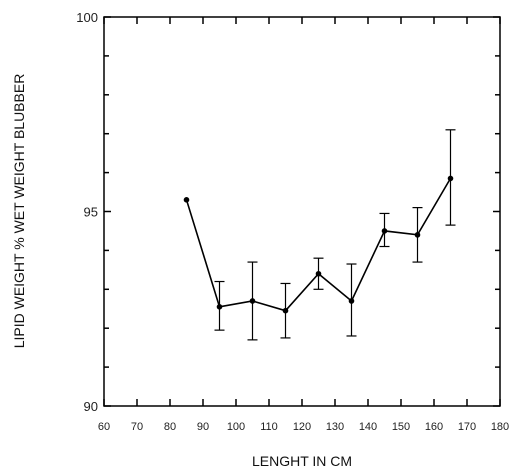 The height and width of the screenshot is (473, 509). What do you see at coordinates (87, 17) in the screenshot?
I see `y-tick-label: 100` at bounding box center [87, 17].